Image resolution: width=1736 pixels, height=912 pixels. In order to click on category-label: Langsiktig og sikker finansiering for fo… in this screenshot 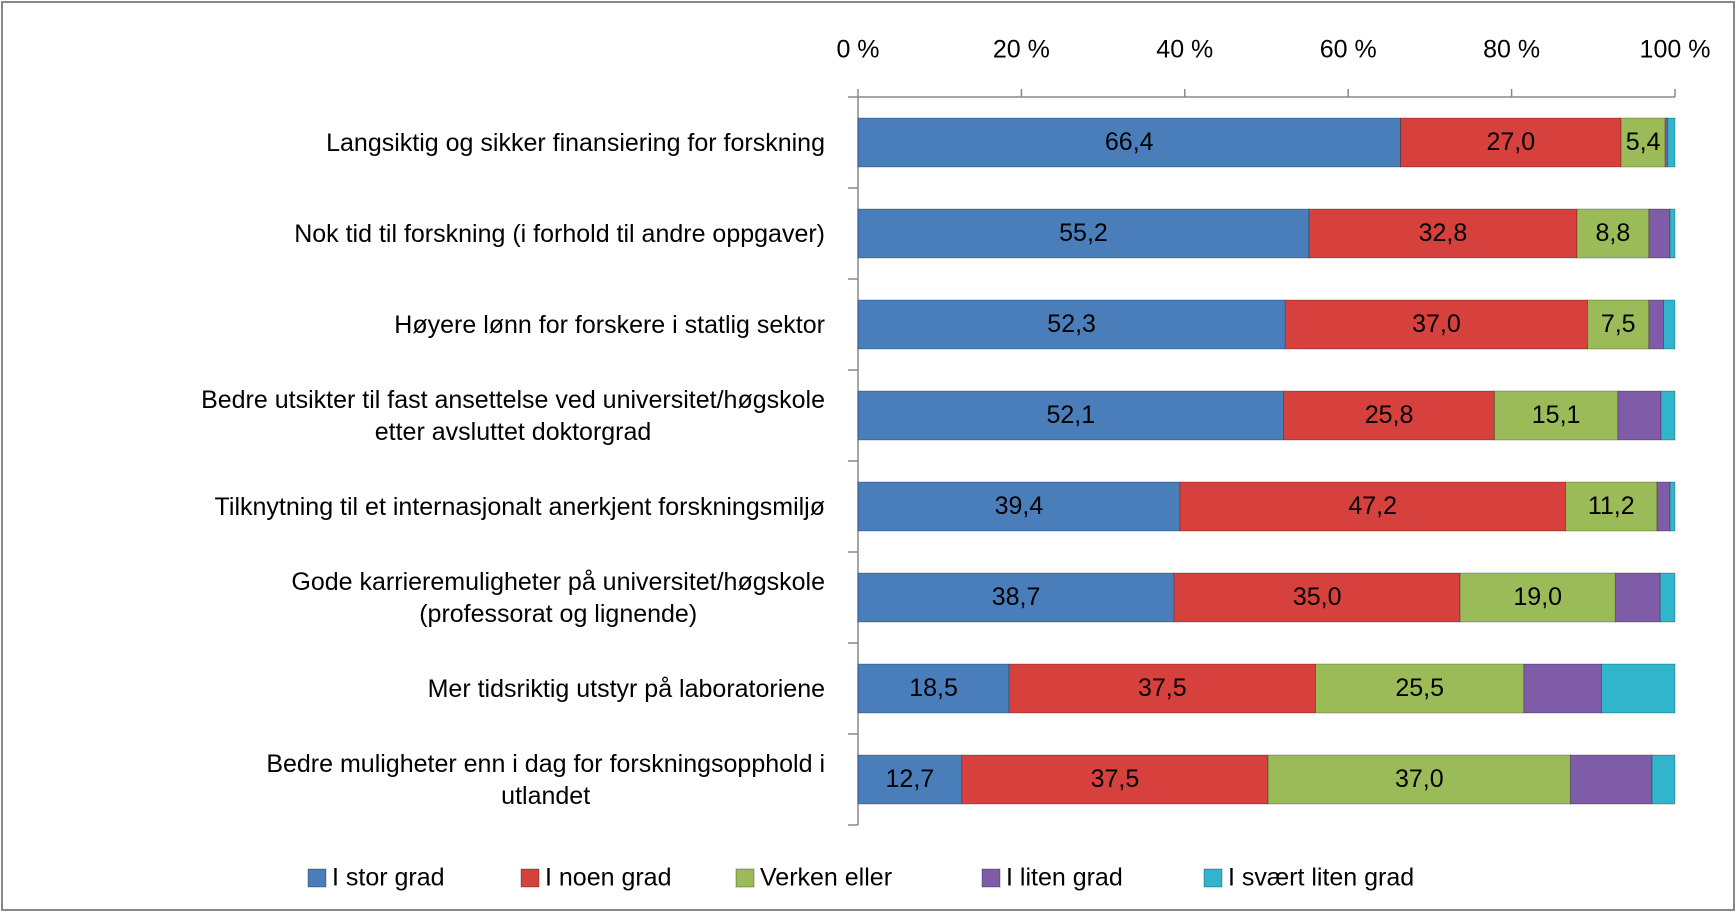, I will do `click(575, 142)`.